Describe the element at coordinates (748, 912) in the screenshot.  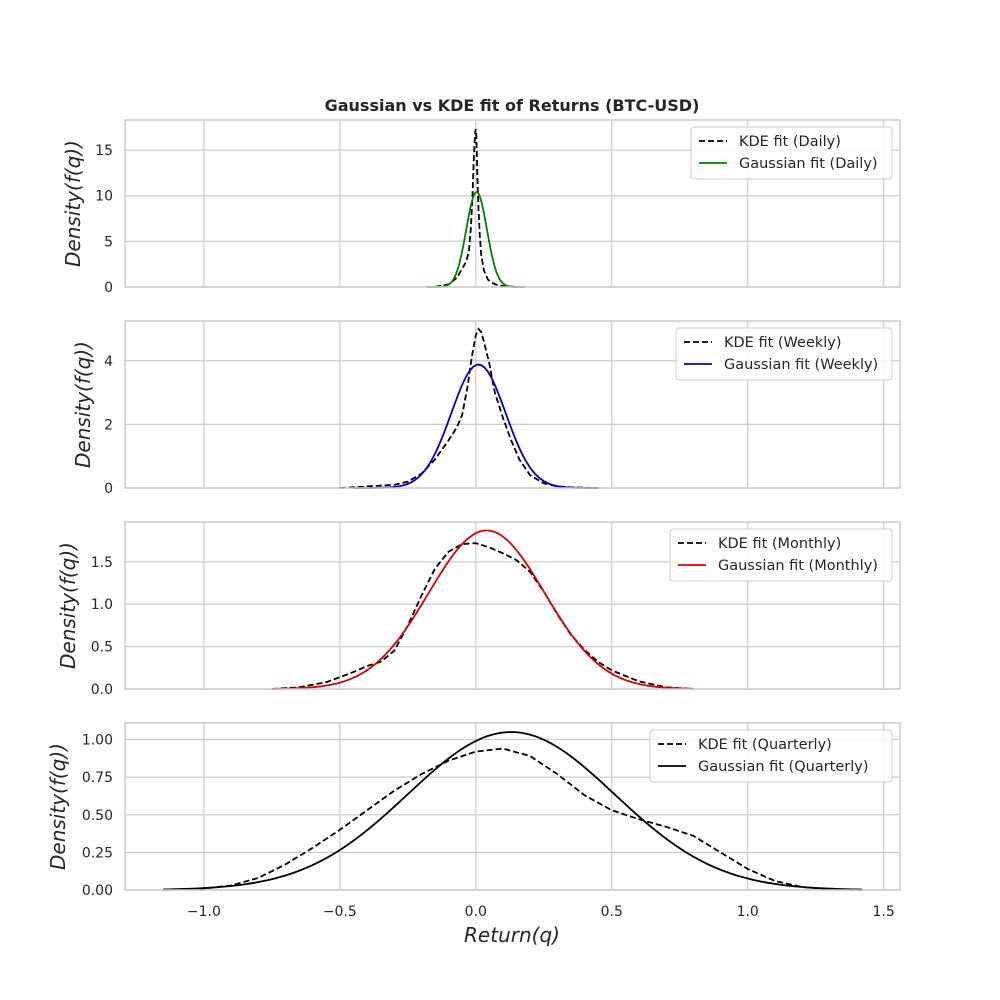
I see `x-tick-label-4: 1.0` at that location.